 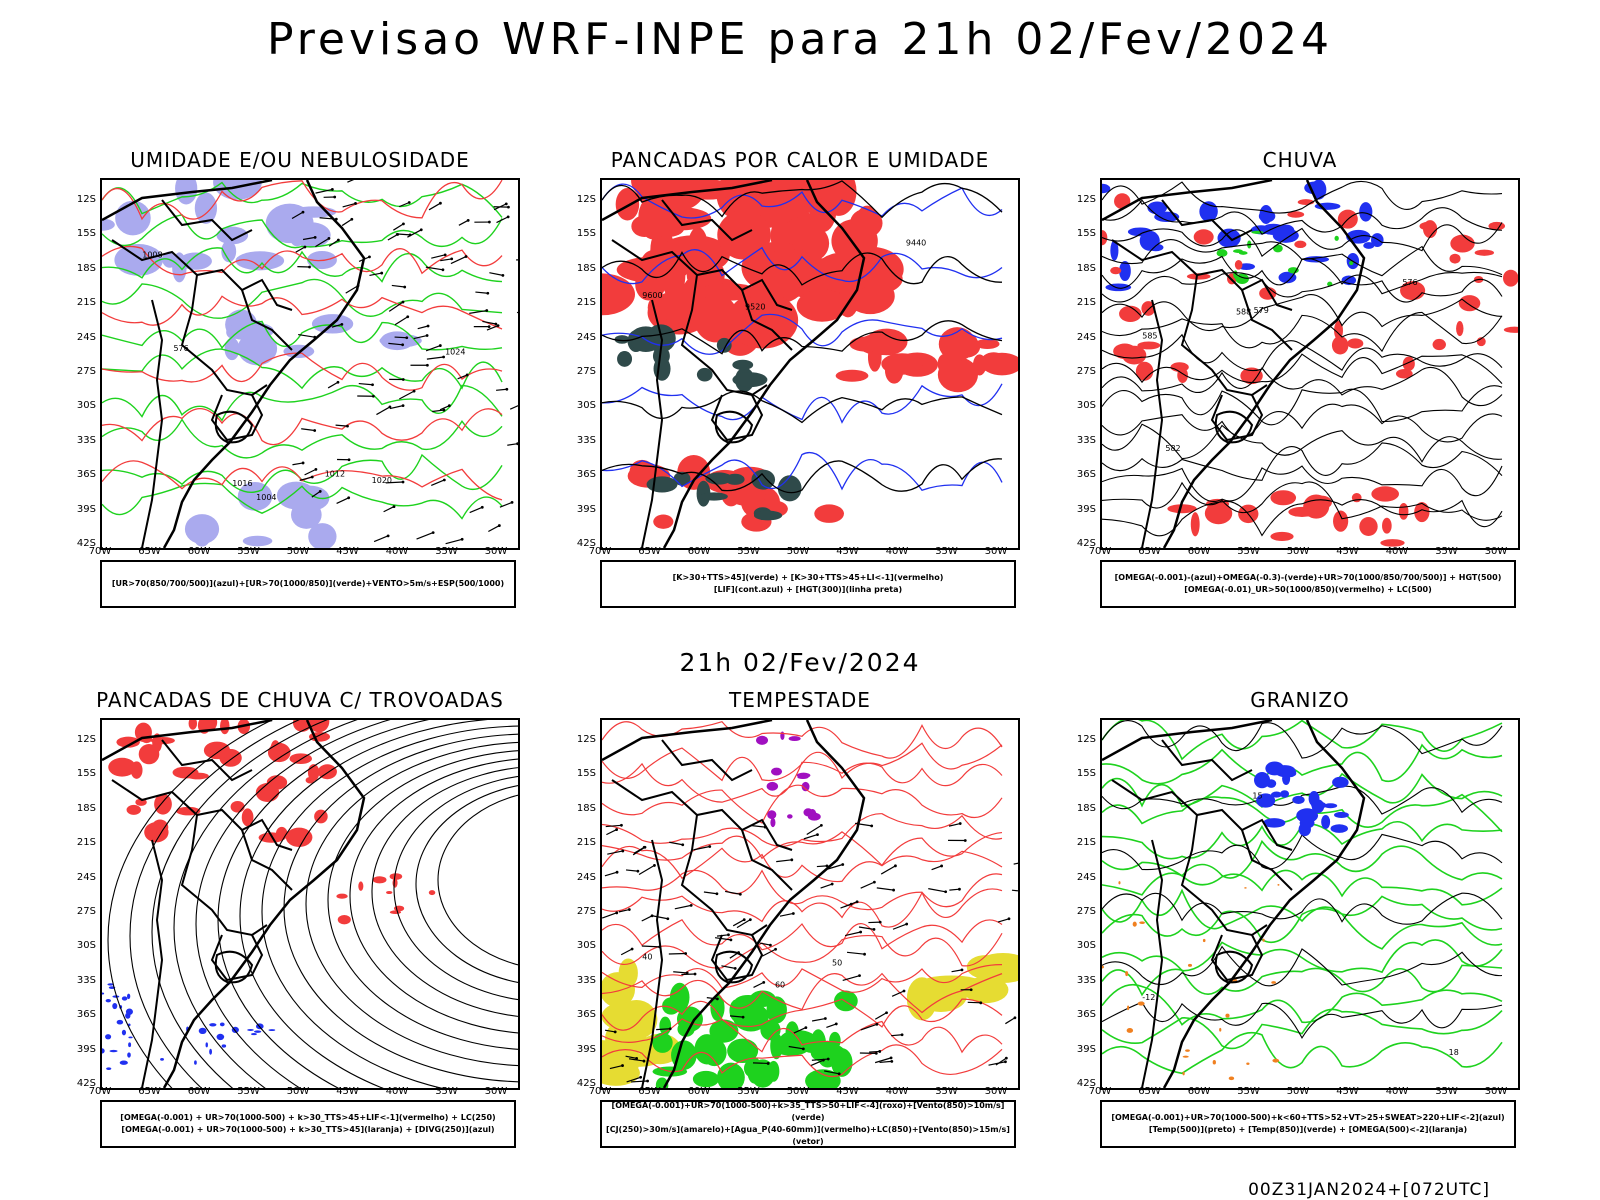 What do you see at coordinates (1409, 282) in the screenshot?
I see `contour-label: 576` at bounding box center [1409, 282].